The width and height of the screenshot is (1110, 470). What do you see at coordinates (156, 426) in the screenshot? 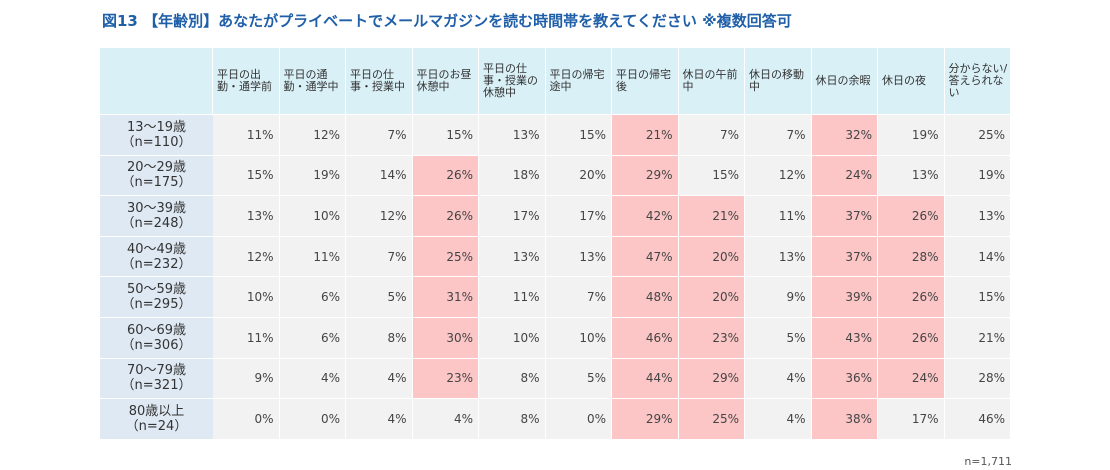
I see `sample-size-label: （n=24）` at bounding box center [156, 426].